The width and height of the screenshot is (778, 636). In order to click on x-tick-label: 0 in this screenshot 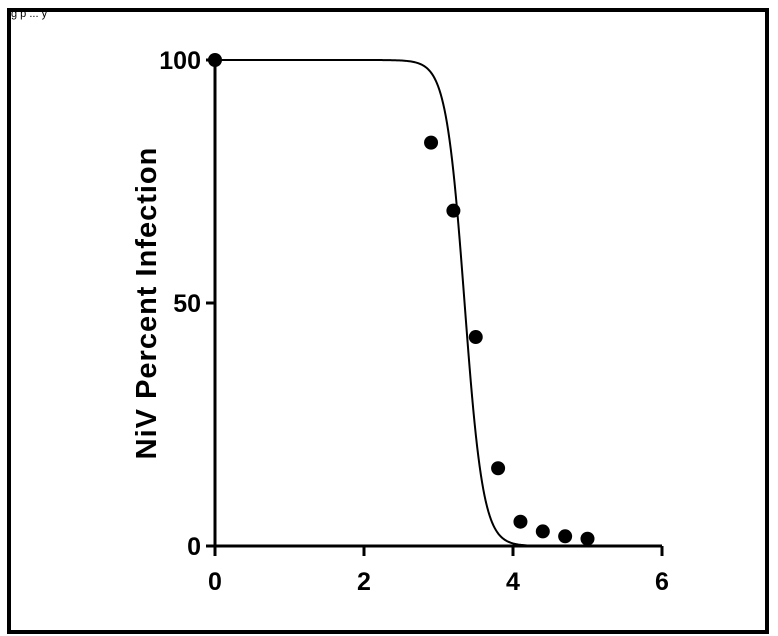, I will do `click(215, 582)`.